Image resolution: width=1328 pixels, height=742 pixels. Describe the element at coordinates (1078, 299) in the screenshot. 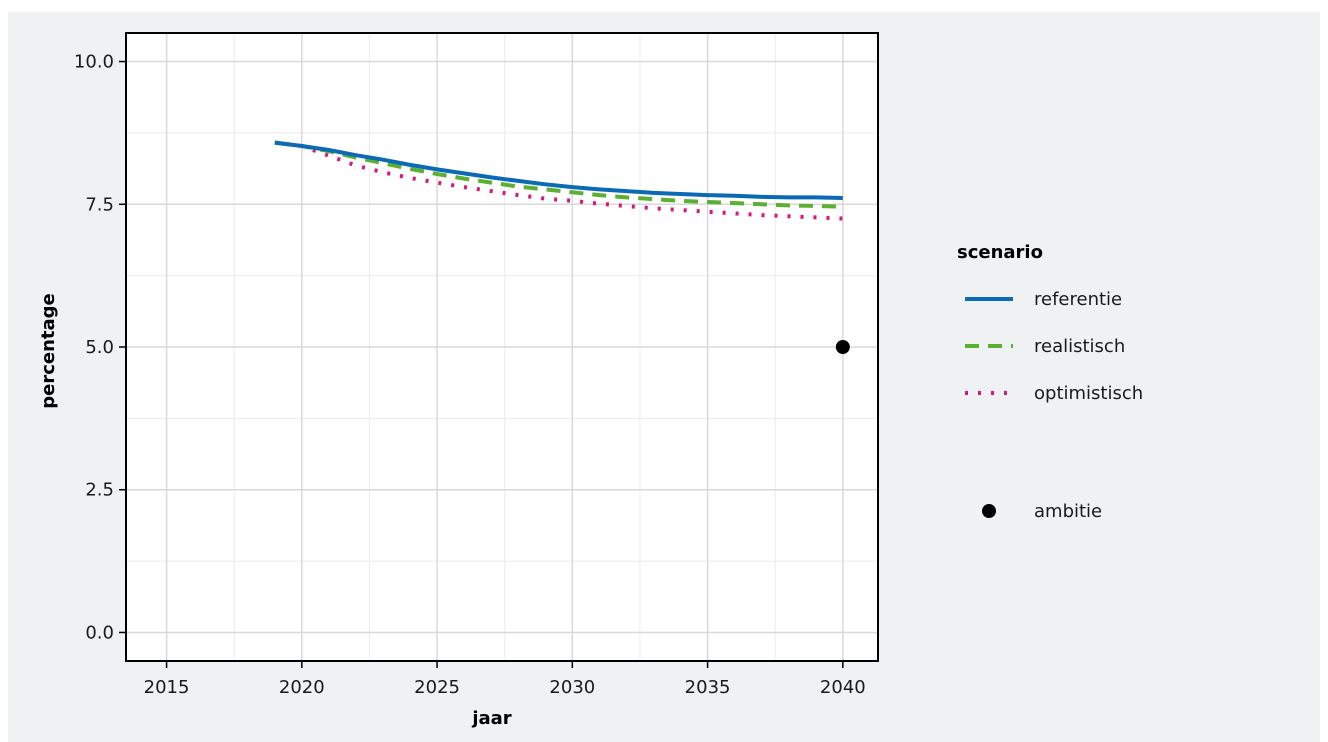

I see `legend-label-referentie: referentie` at that location.